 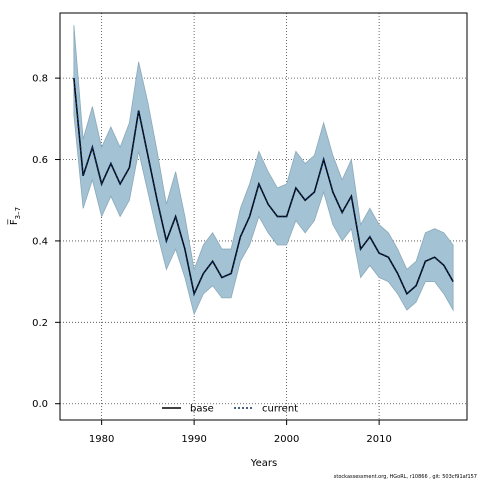 What do you see at coordinates (40, 323) in the screenshot?
I see `y-tick-label: 0.2` at bounding box center [40, 323].